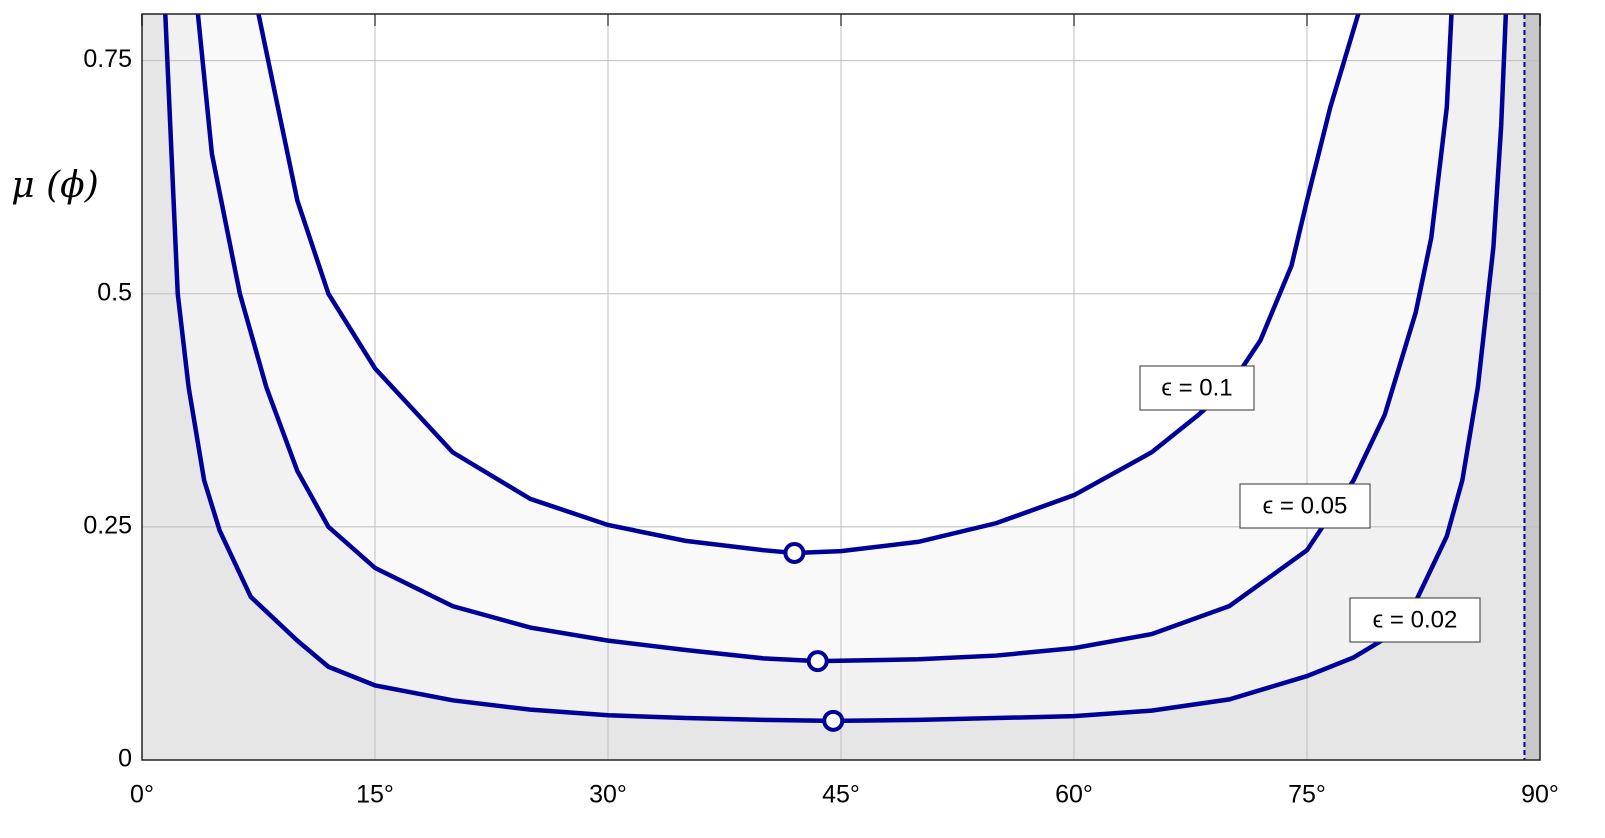 This screenshot has width=1605, height=838. I want to click on y-tick-label: 0, so click(125, 759).